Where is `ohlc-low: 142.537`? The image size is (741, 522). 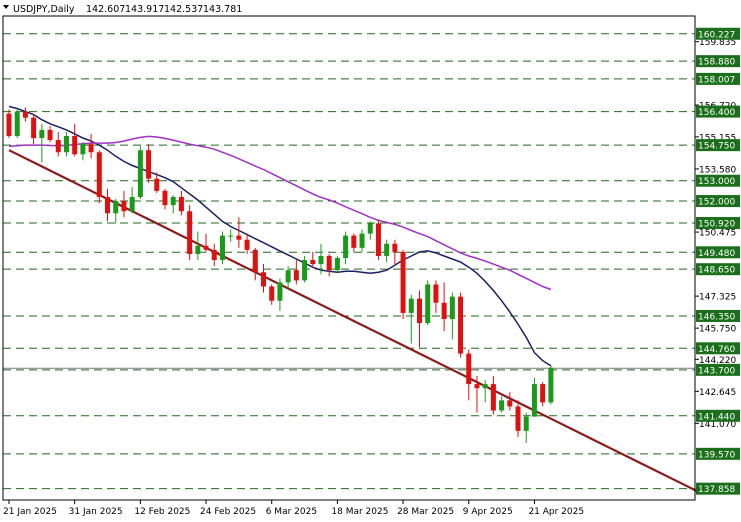 ohlc-low: 142.537 is located at coordinates (183, 9).